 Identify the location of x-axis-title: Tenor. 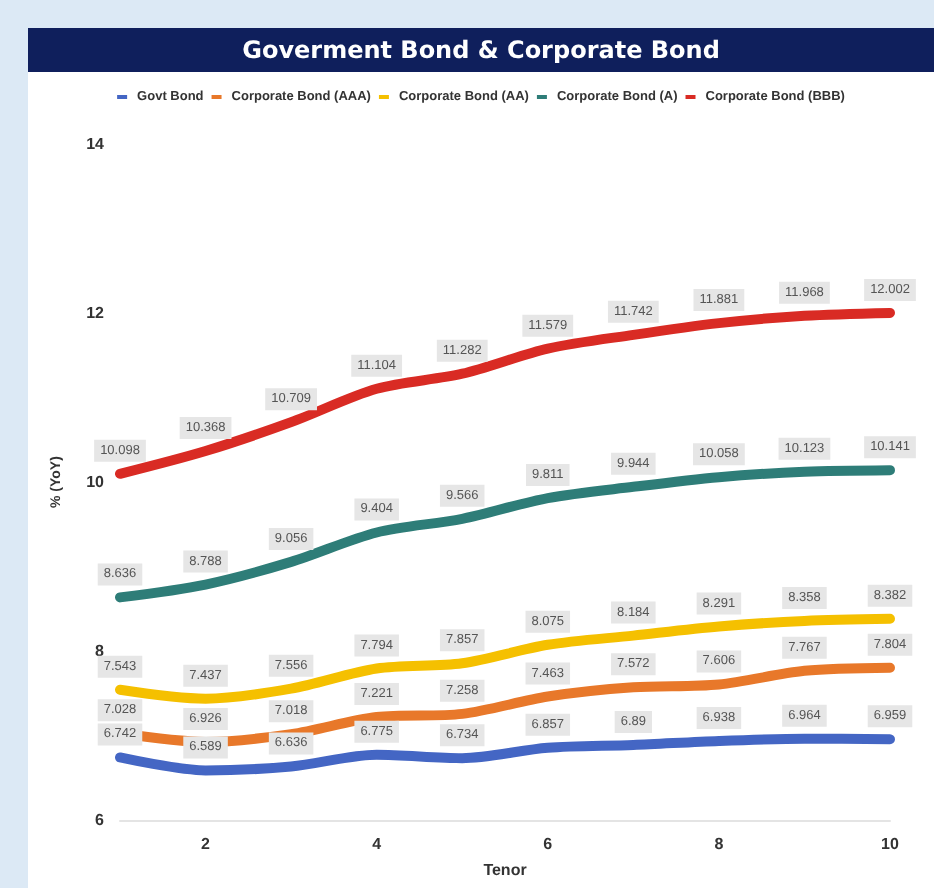
(505, 870).